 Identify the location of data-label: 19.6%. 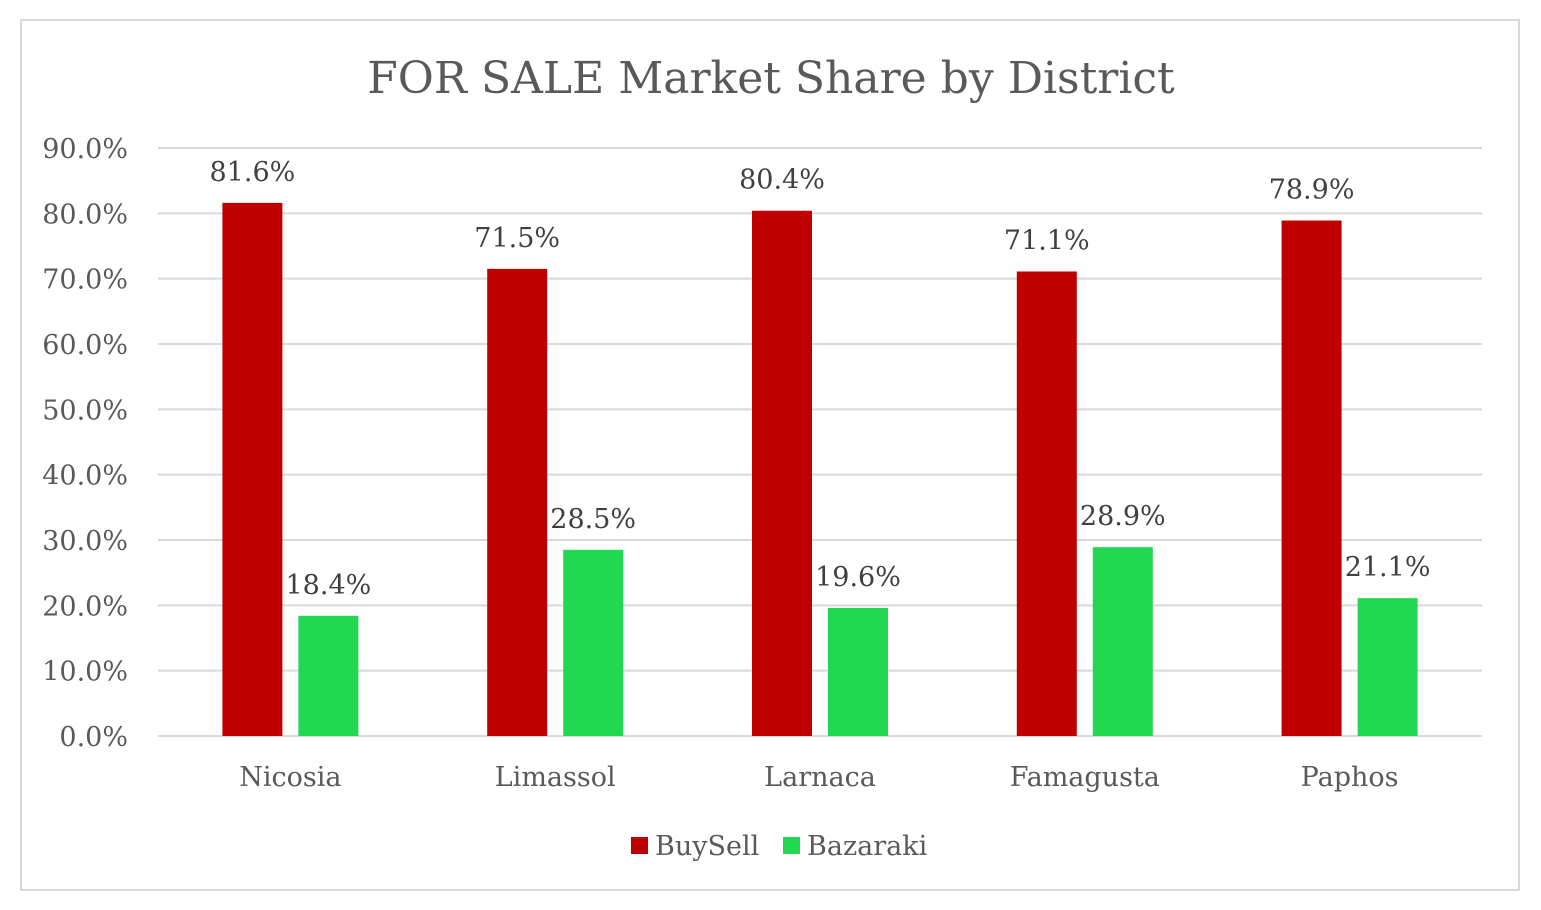
(858, 577).